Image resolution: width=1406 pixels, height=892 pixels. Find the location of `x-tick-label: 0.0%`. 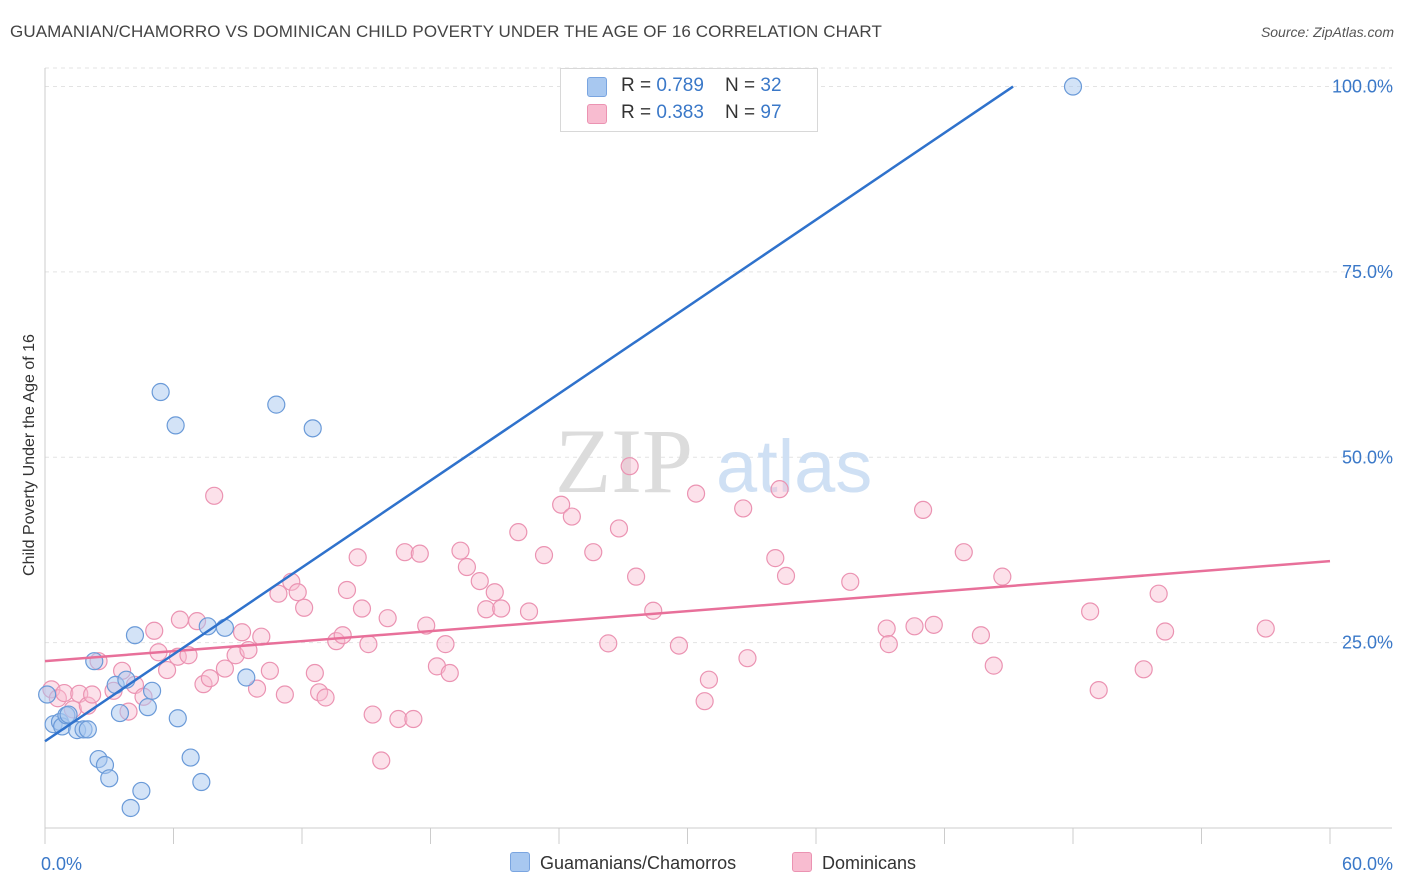

x-tick-label: 0.0% is located at coordinates (61, 864).